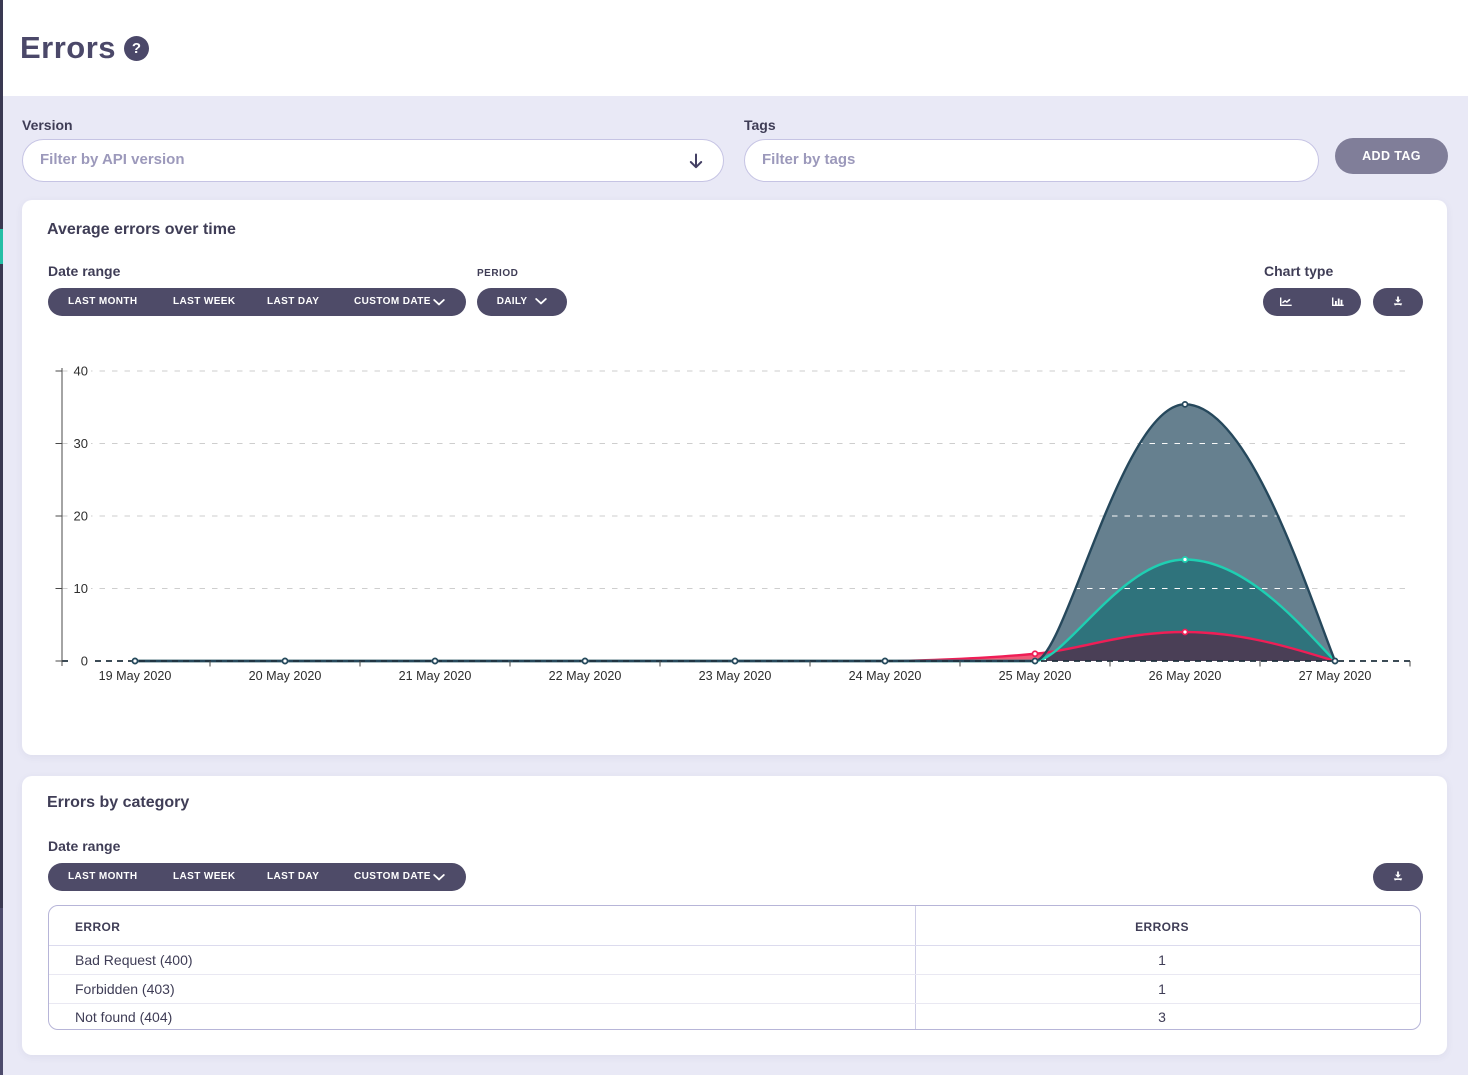 The width and height of the screenshot is (1468, 1075). What do you see at coordinates (435, 676) in the screenshot?
I see `svg-text: 21 May 2020` at bounding box center [435, 676].